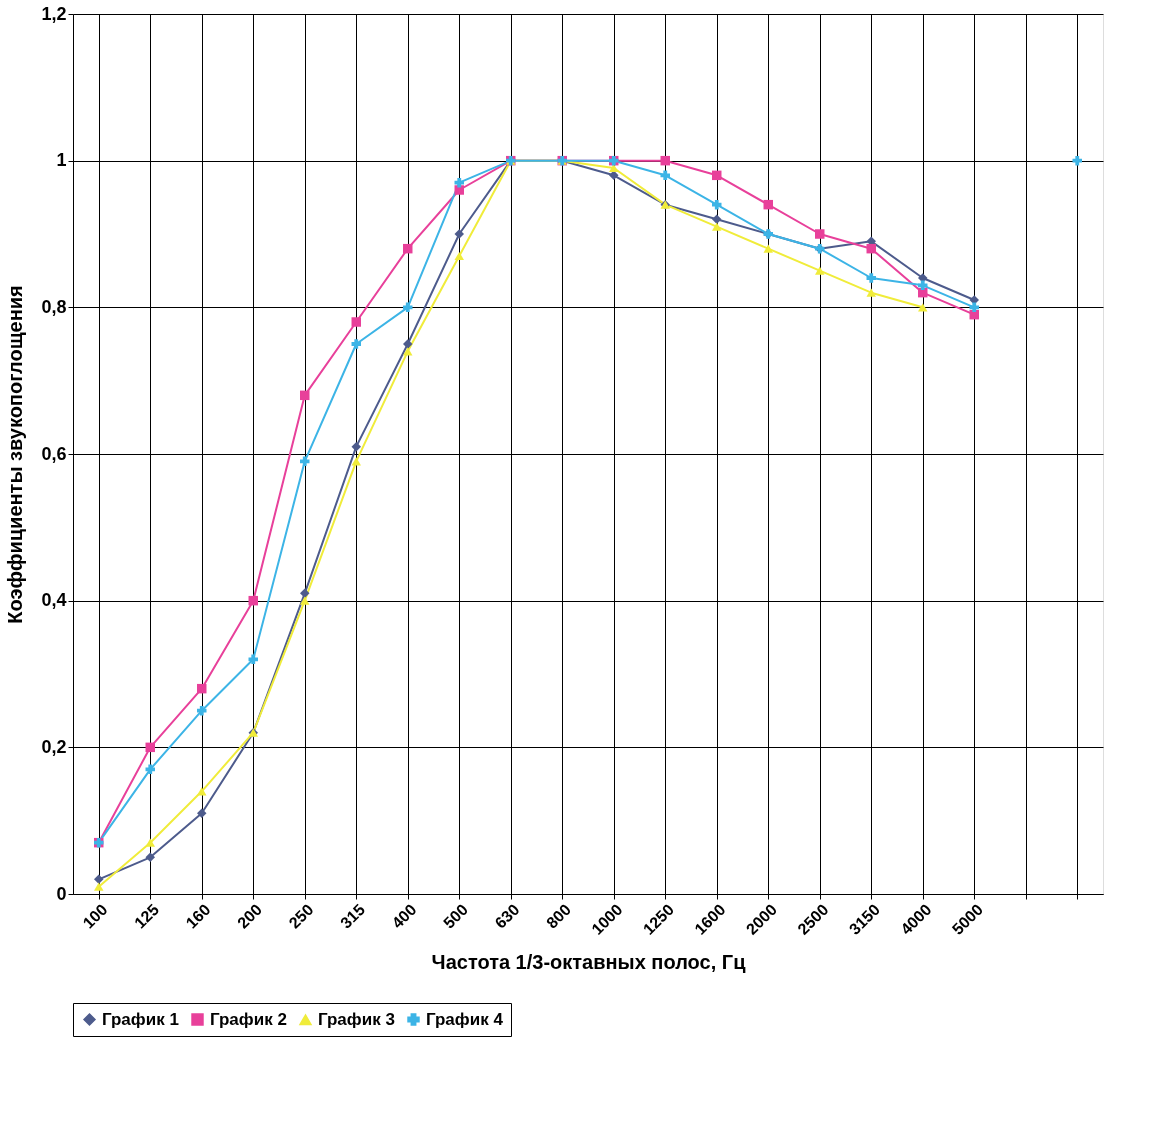  Describe the element at coordinates (404, 916) in the screenshot. I see `x-tick-label: 400` at that location.